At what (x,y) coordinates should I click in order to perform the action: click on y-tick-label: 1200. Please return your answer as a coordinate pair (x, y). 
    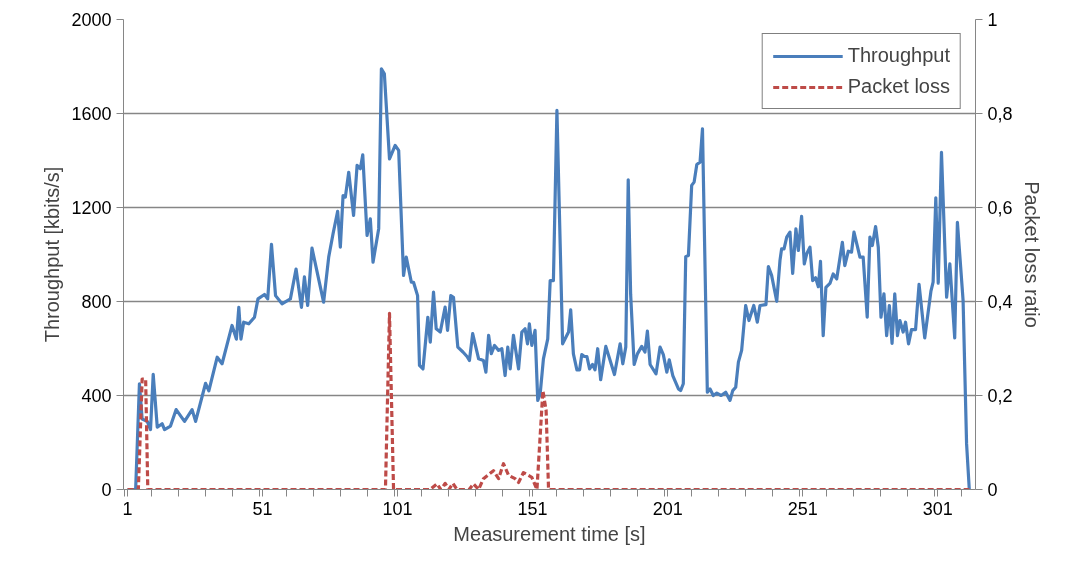
    Looking at the image, I should click on (91, 208).